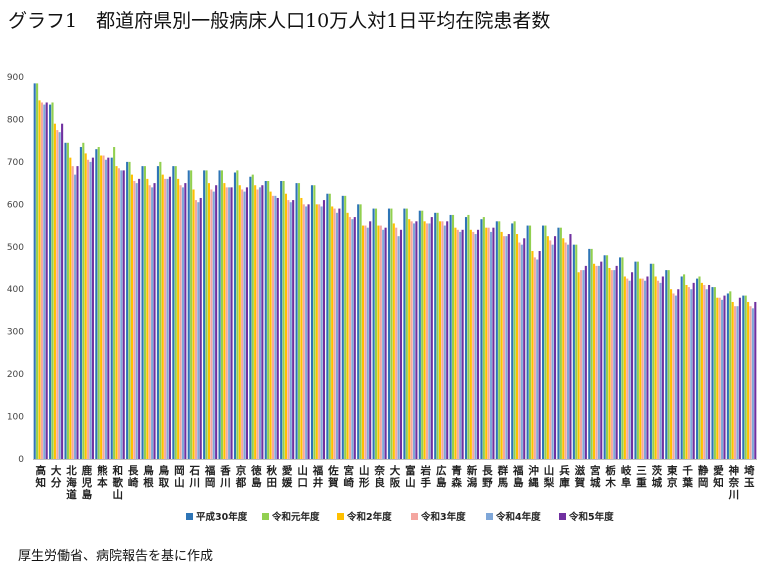  Describe the element at coordinates (734, 482) in the screenshot. I see `category-label: 神奈川` at that location.